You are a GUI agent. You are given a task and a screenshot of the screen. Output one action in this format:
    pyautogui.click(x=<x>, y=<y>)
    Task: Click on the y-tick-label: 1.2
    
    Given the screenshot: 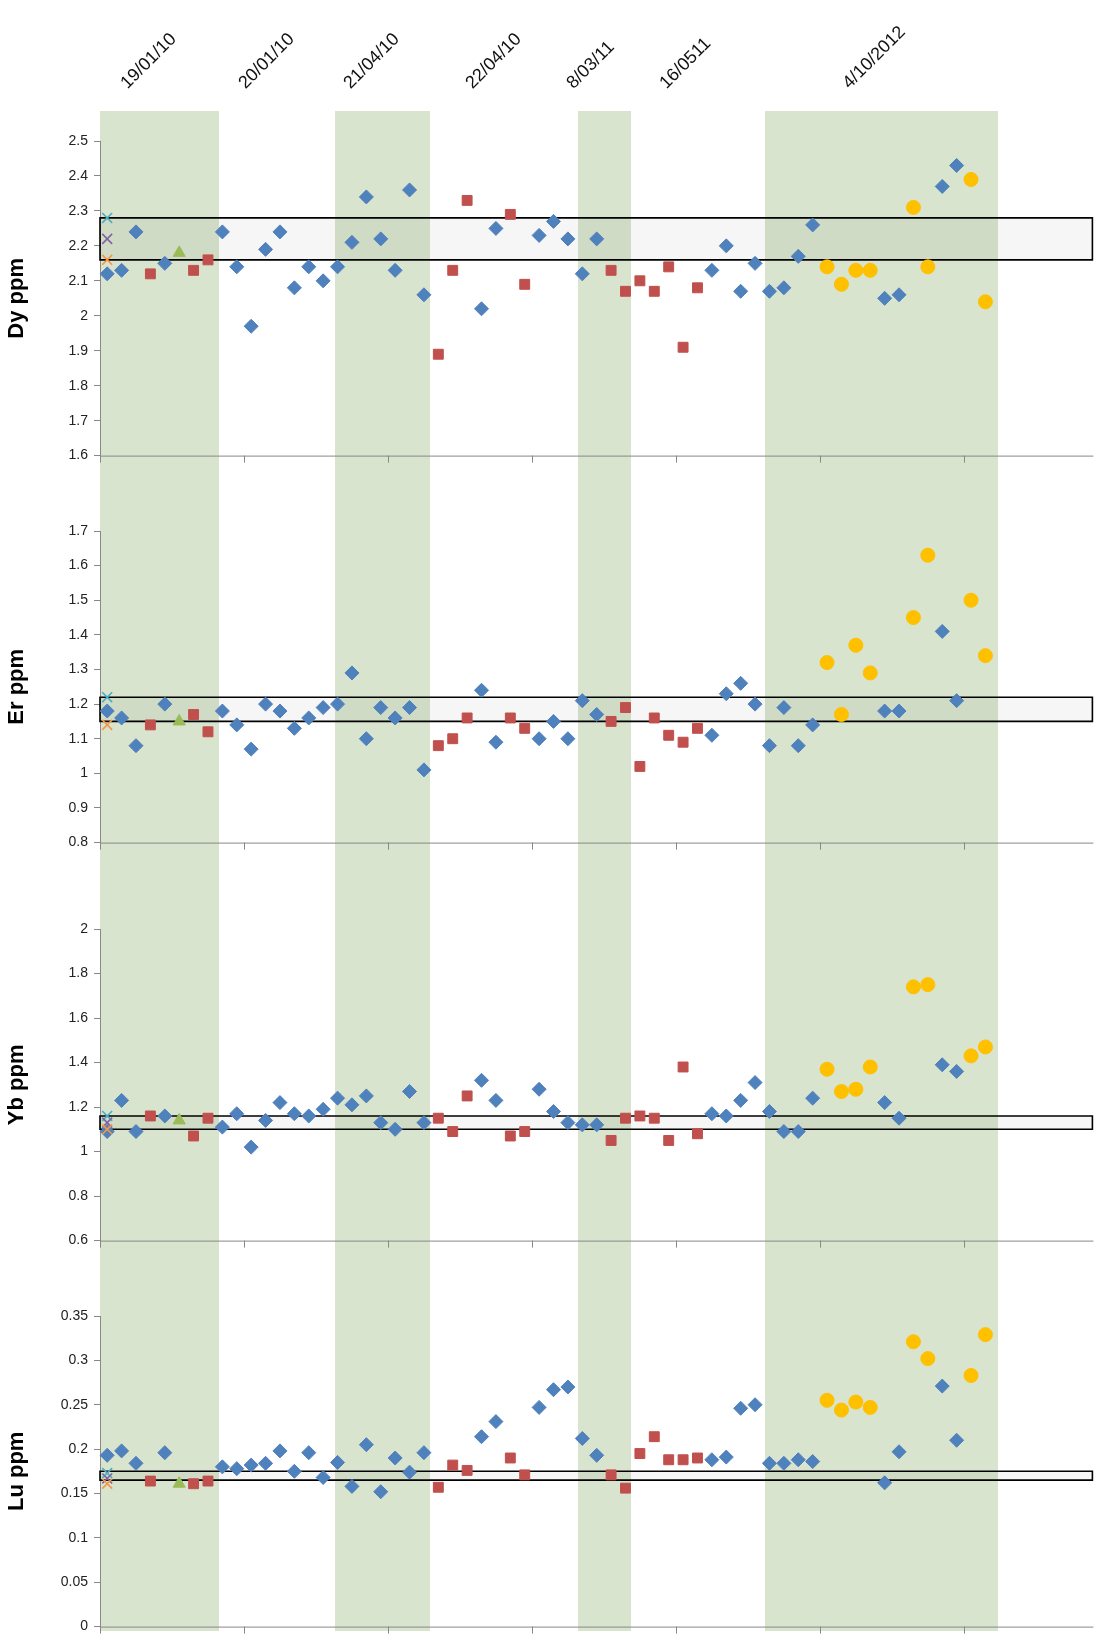 What is the action you would take?
    pyautogui.click(x=78, y=702)
    